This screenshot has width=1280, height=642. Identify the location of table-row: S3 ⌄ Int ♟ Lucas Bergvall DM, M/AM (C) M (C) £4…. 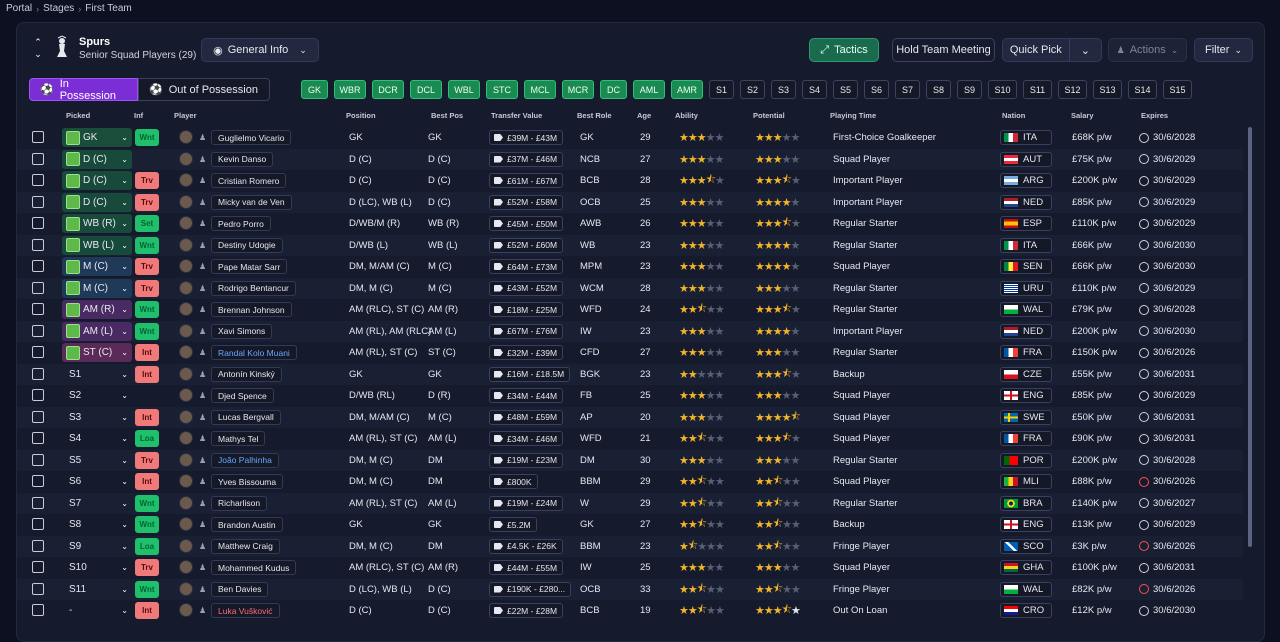
(630, 417).